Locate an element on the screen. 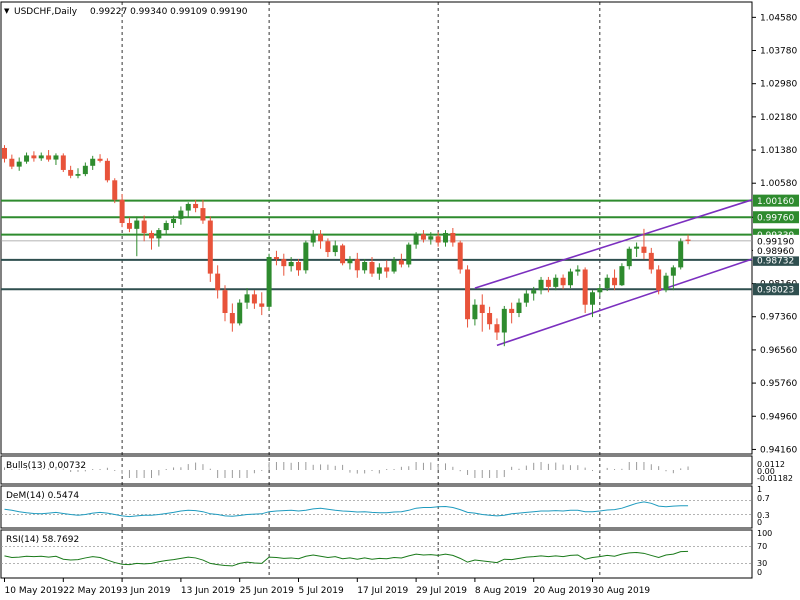 The width and height of the screenshot is (800, 600). rsi-axis-label-3: 30 is located at coordinates (762, 563).